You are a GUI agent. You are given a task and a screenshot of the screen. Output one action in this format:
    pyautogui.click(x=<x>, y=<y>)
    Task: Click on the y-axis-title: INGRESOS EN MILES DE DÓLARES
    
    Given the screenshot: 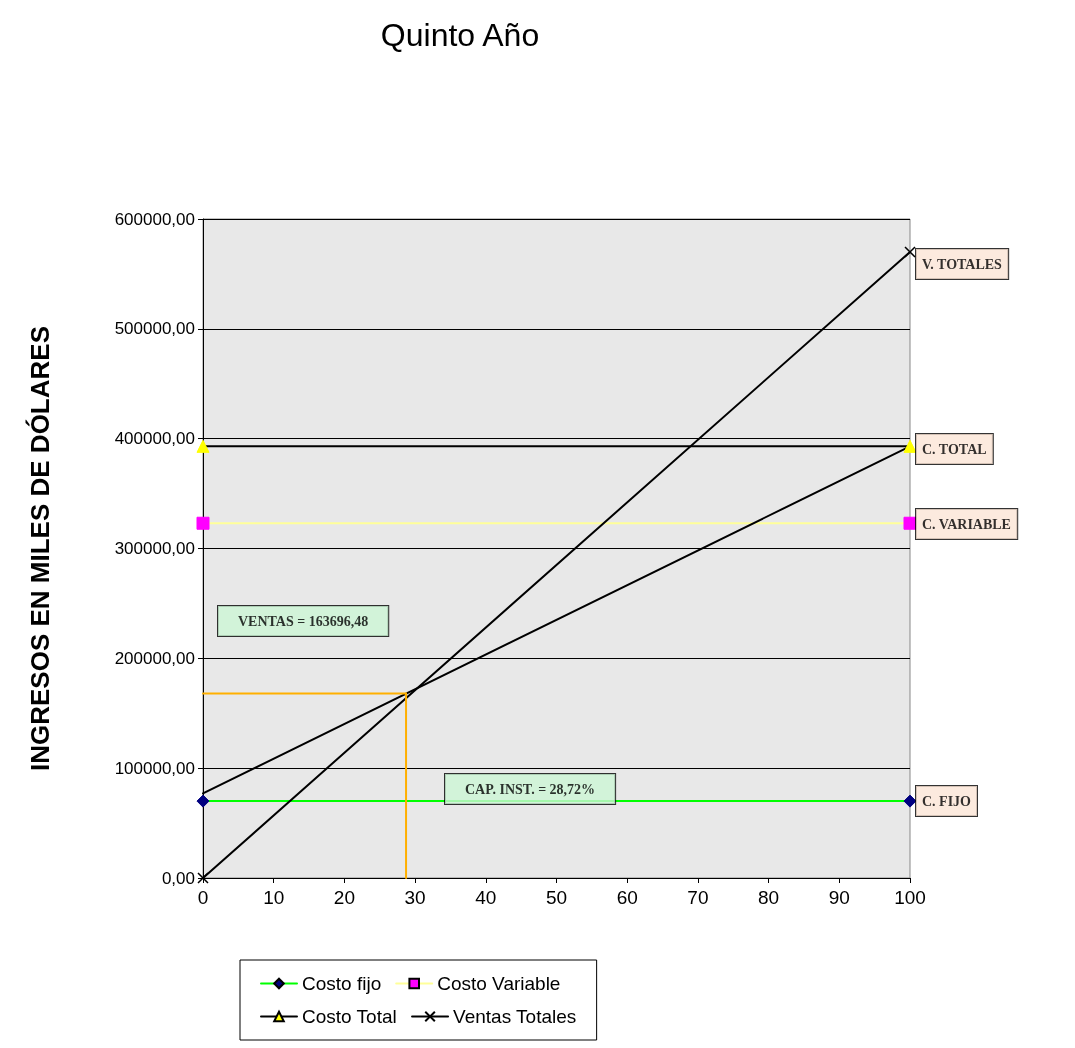 What is the action you would take?
    pyautogui.click(x=40, y=548)
    